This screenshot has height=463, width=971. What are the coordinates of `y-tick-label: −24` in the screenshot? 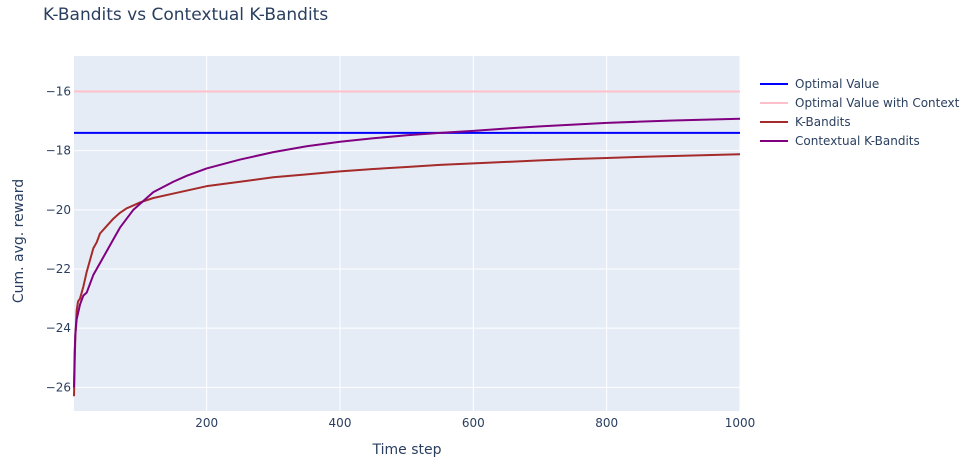 It's located at (58, 328).